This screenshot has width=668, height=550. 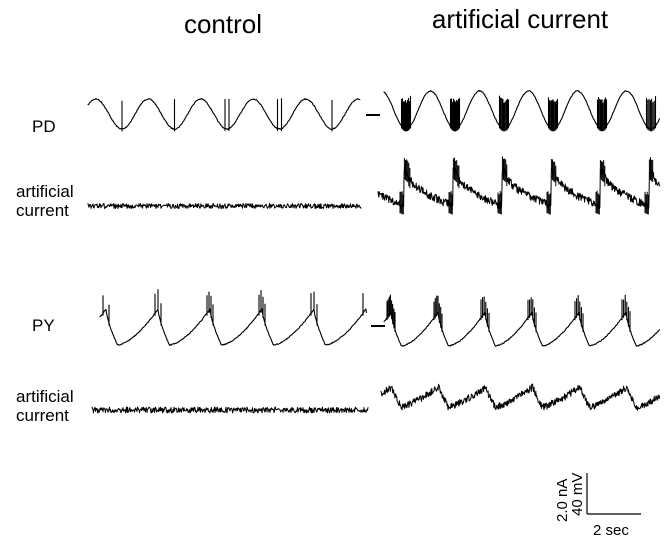 I want to click on scale-bar-time-label: 2 sec, so click(x=611, y=530).